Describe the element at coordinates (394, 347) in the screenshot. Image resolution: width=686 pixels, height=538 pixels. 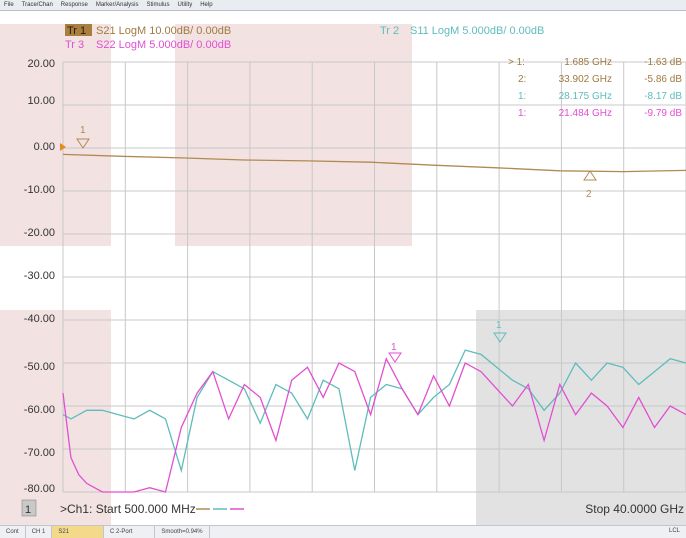
I see `s22-marker-1-label: 1` at that location.